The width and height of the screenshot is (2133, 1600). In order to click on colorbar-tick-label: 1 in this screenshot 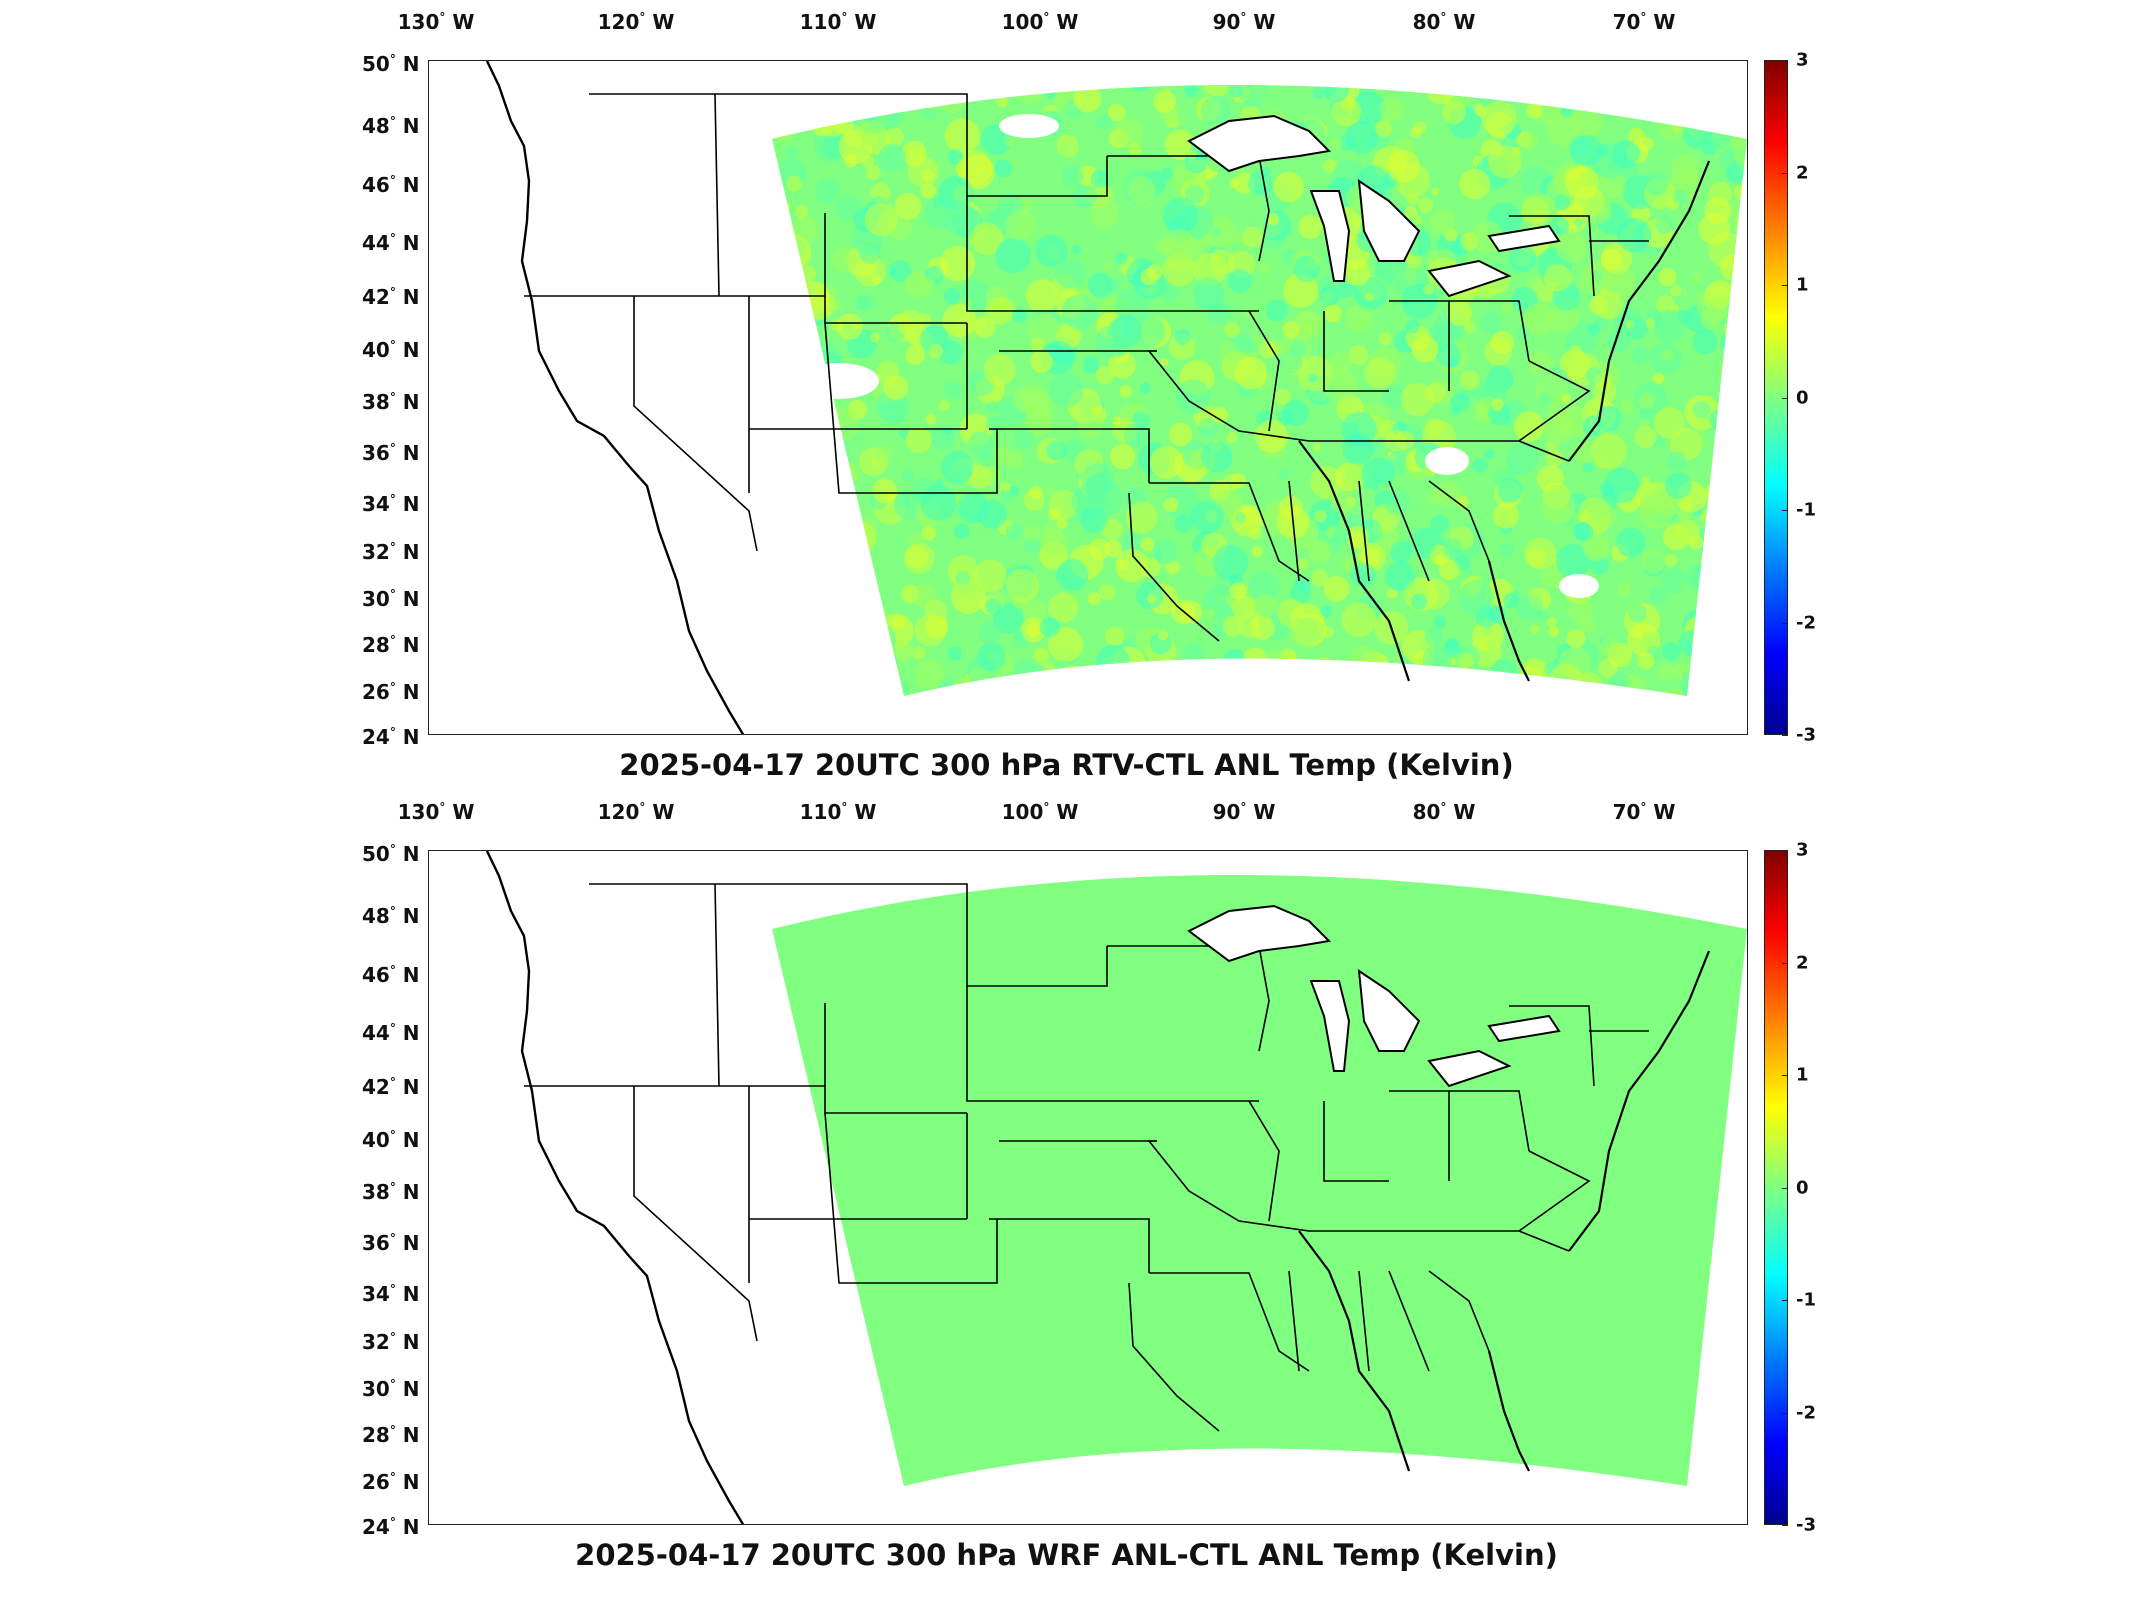, I will do `click(1802, 285)`.